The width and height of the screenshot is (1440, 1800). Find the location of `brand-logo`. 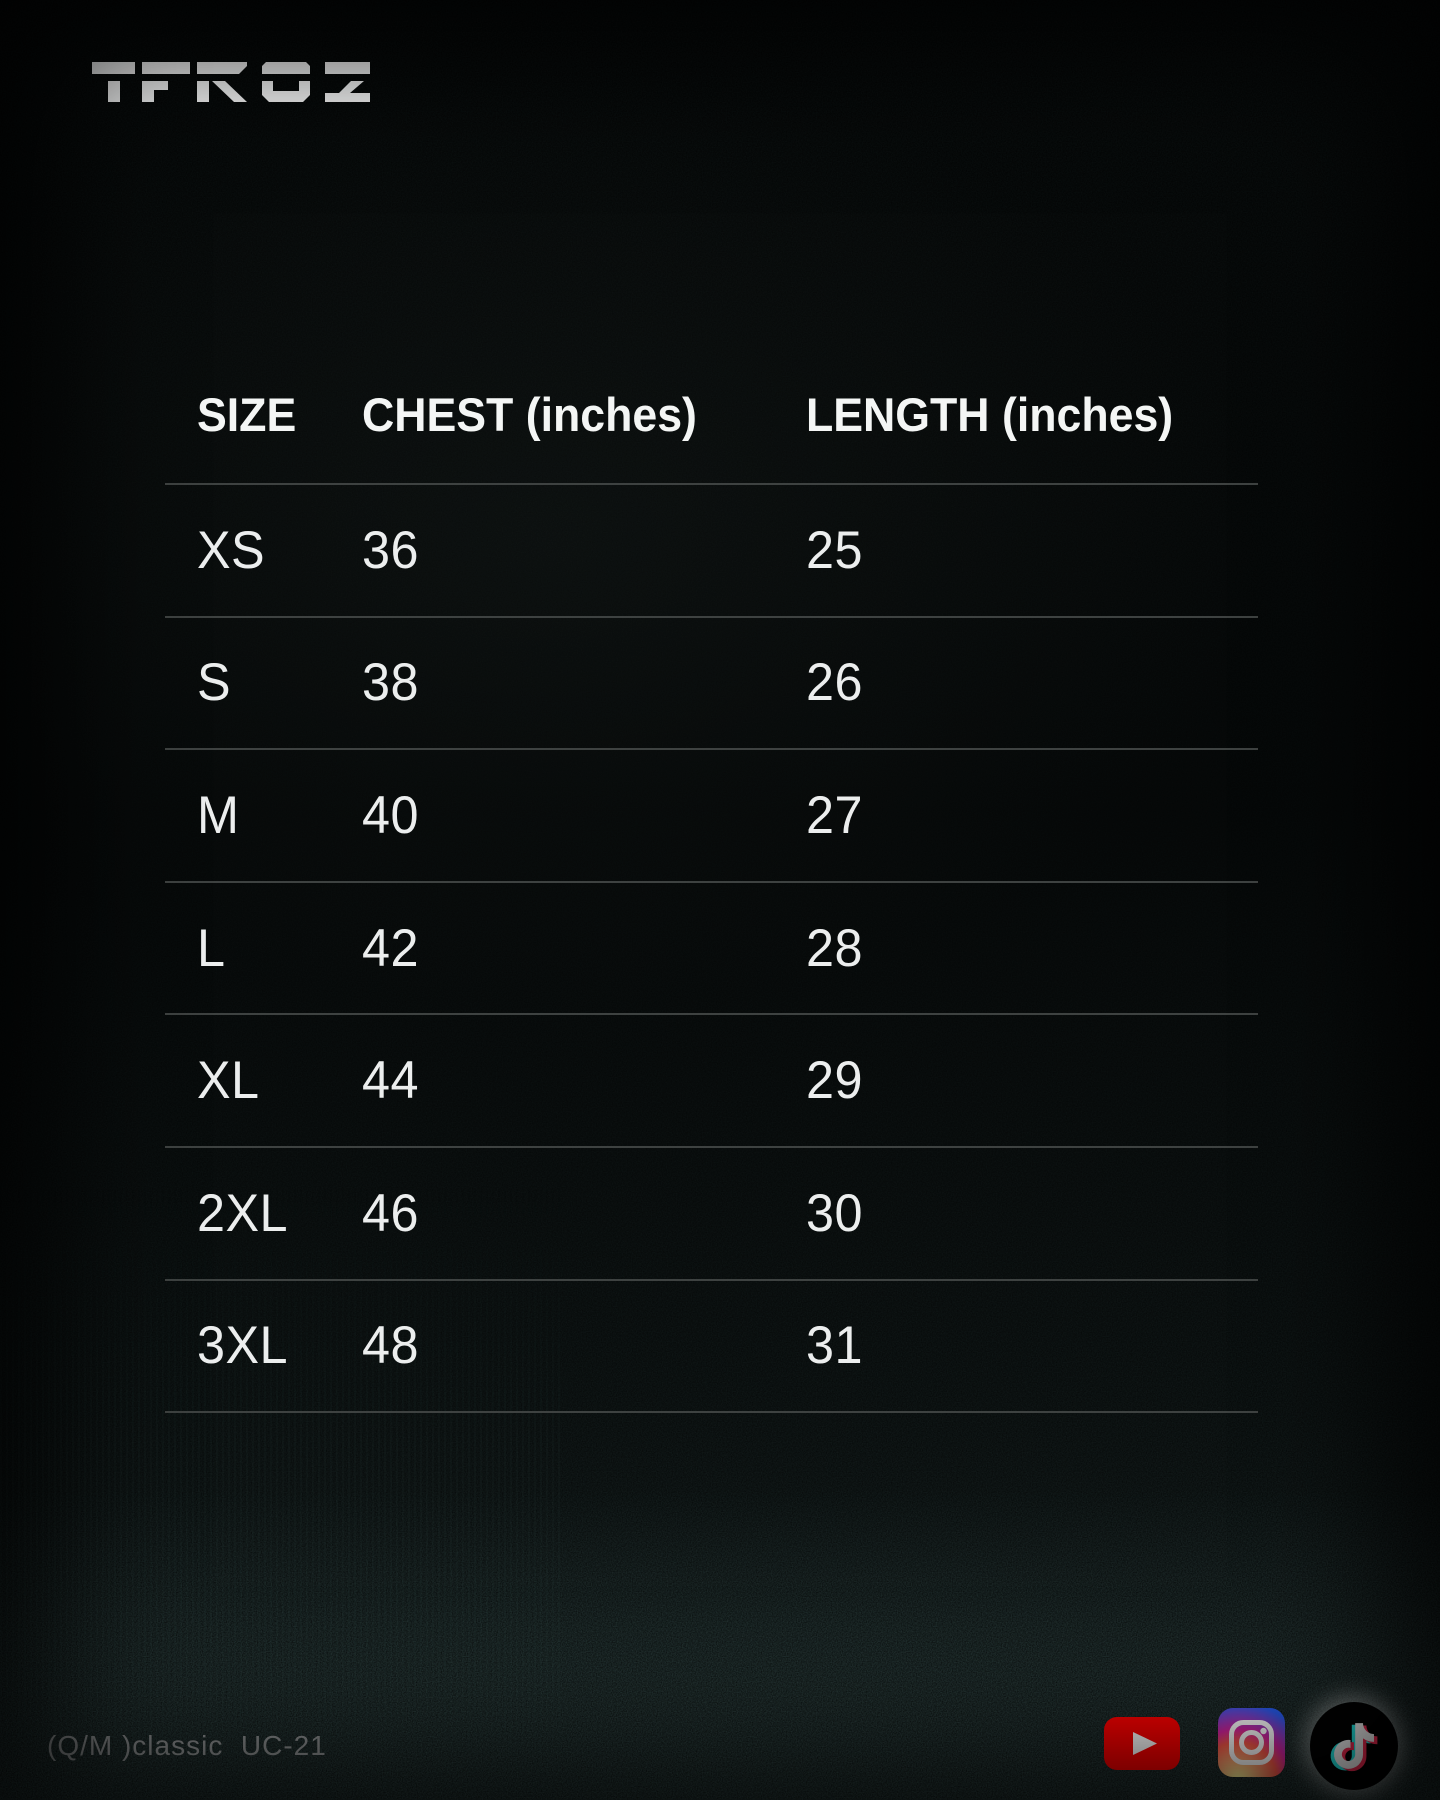

brand-logo is located at coordinates (229, 82).